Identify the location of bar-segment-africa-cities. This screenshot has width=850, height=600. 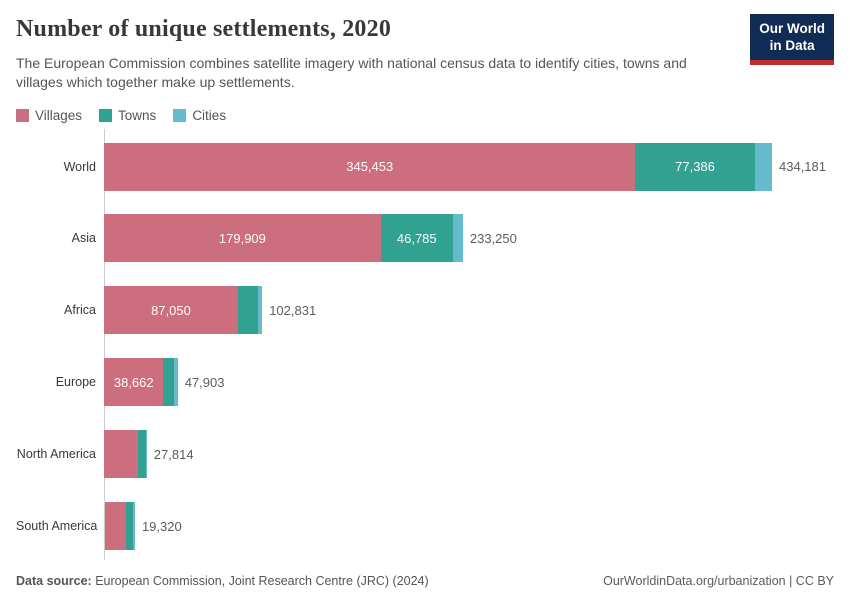
(260, 310).